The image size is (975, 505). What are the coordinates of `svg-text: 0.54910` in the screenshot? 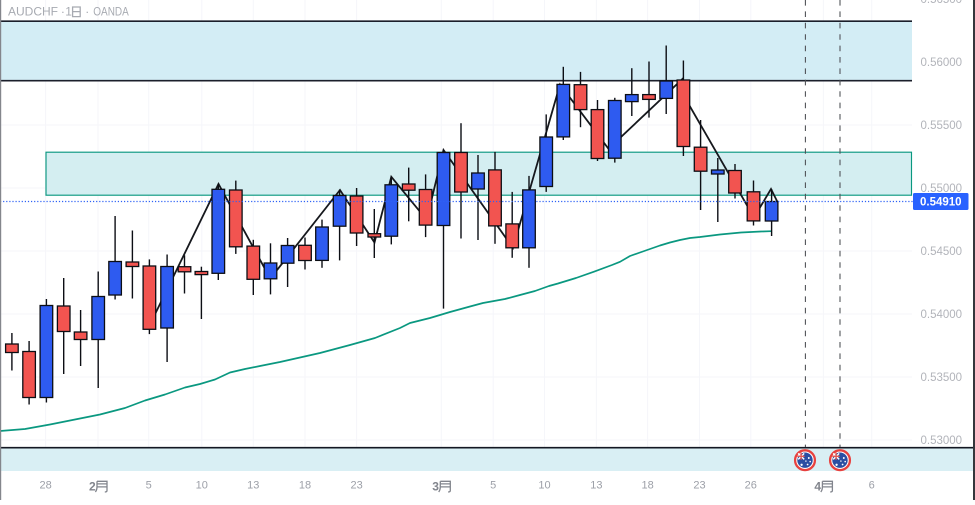 It's located at (941, 203).